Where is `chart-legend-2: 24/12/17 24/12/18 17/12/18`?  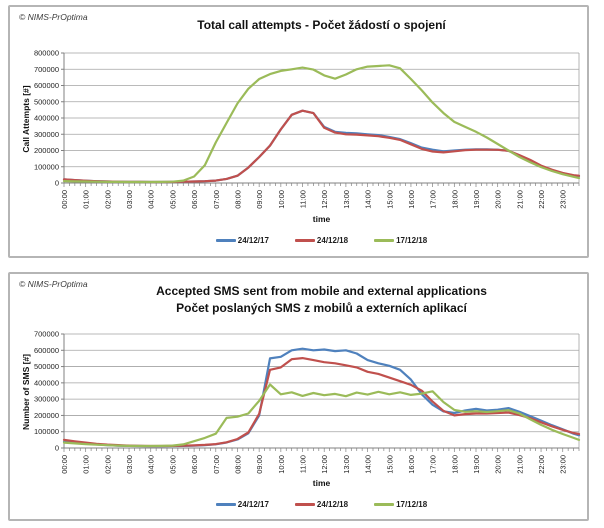 chart-legend-2: 24/12/17 24/12/18 17/12/18 is located at coordinates (321, 504).